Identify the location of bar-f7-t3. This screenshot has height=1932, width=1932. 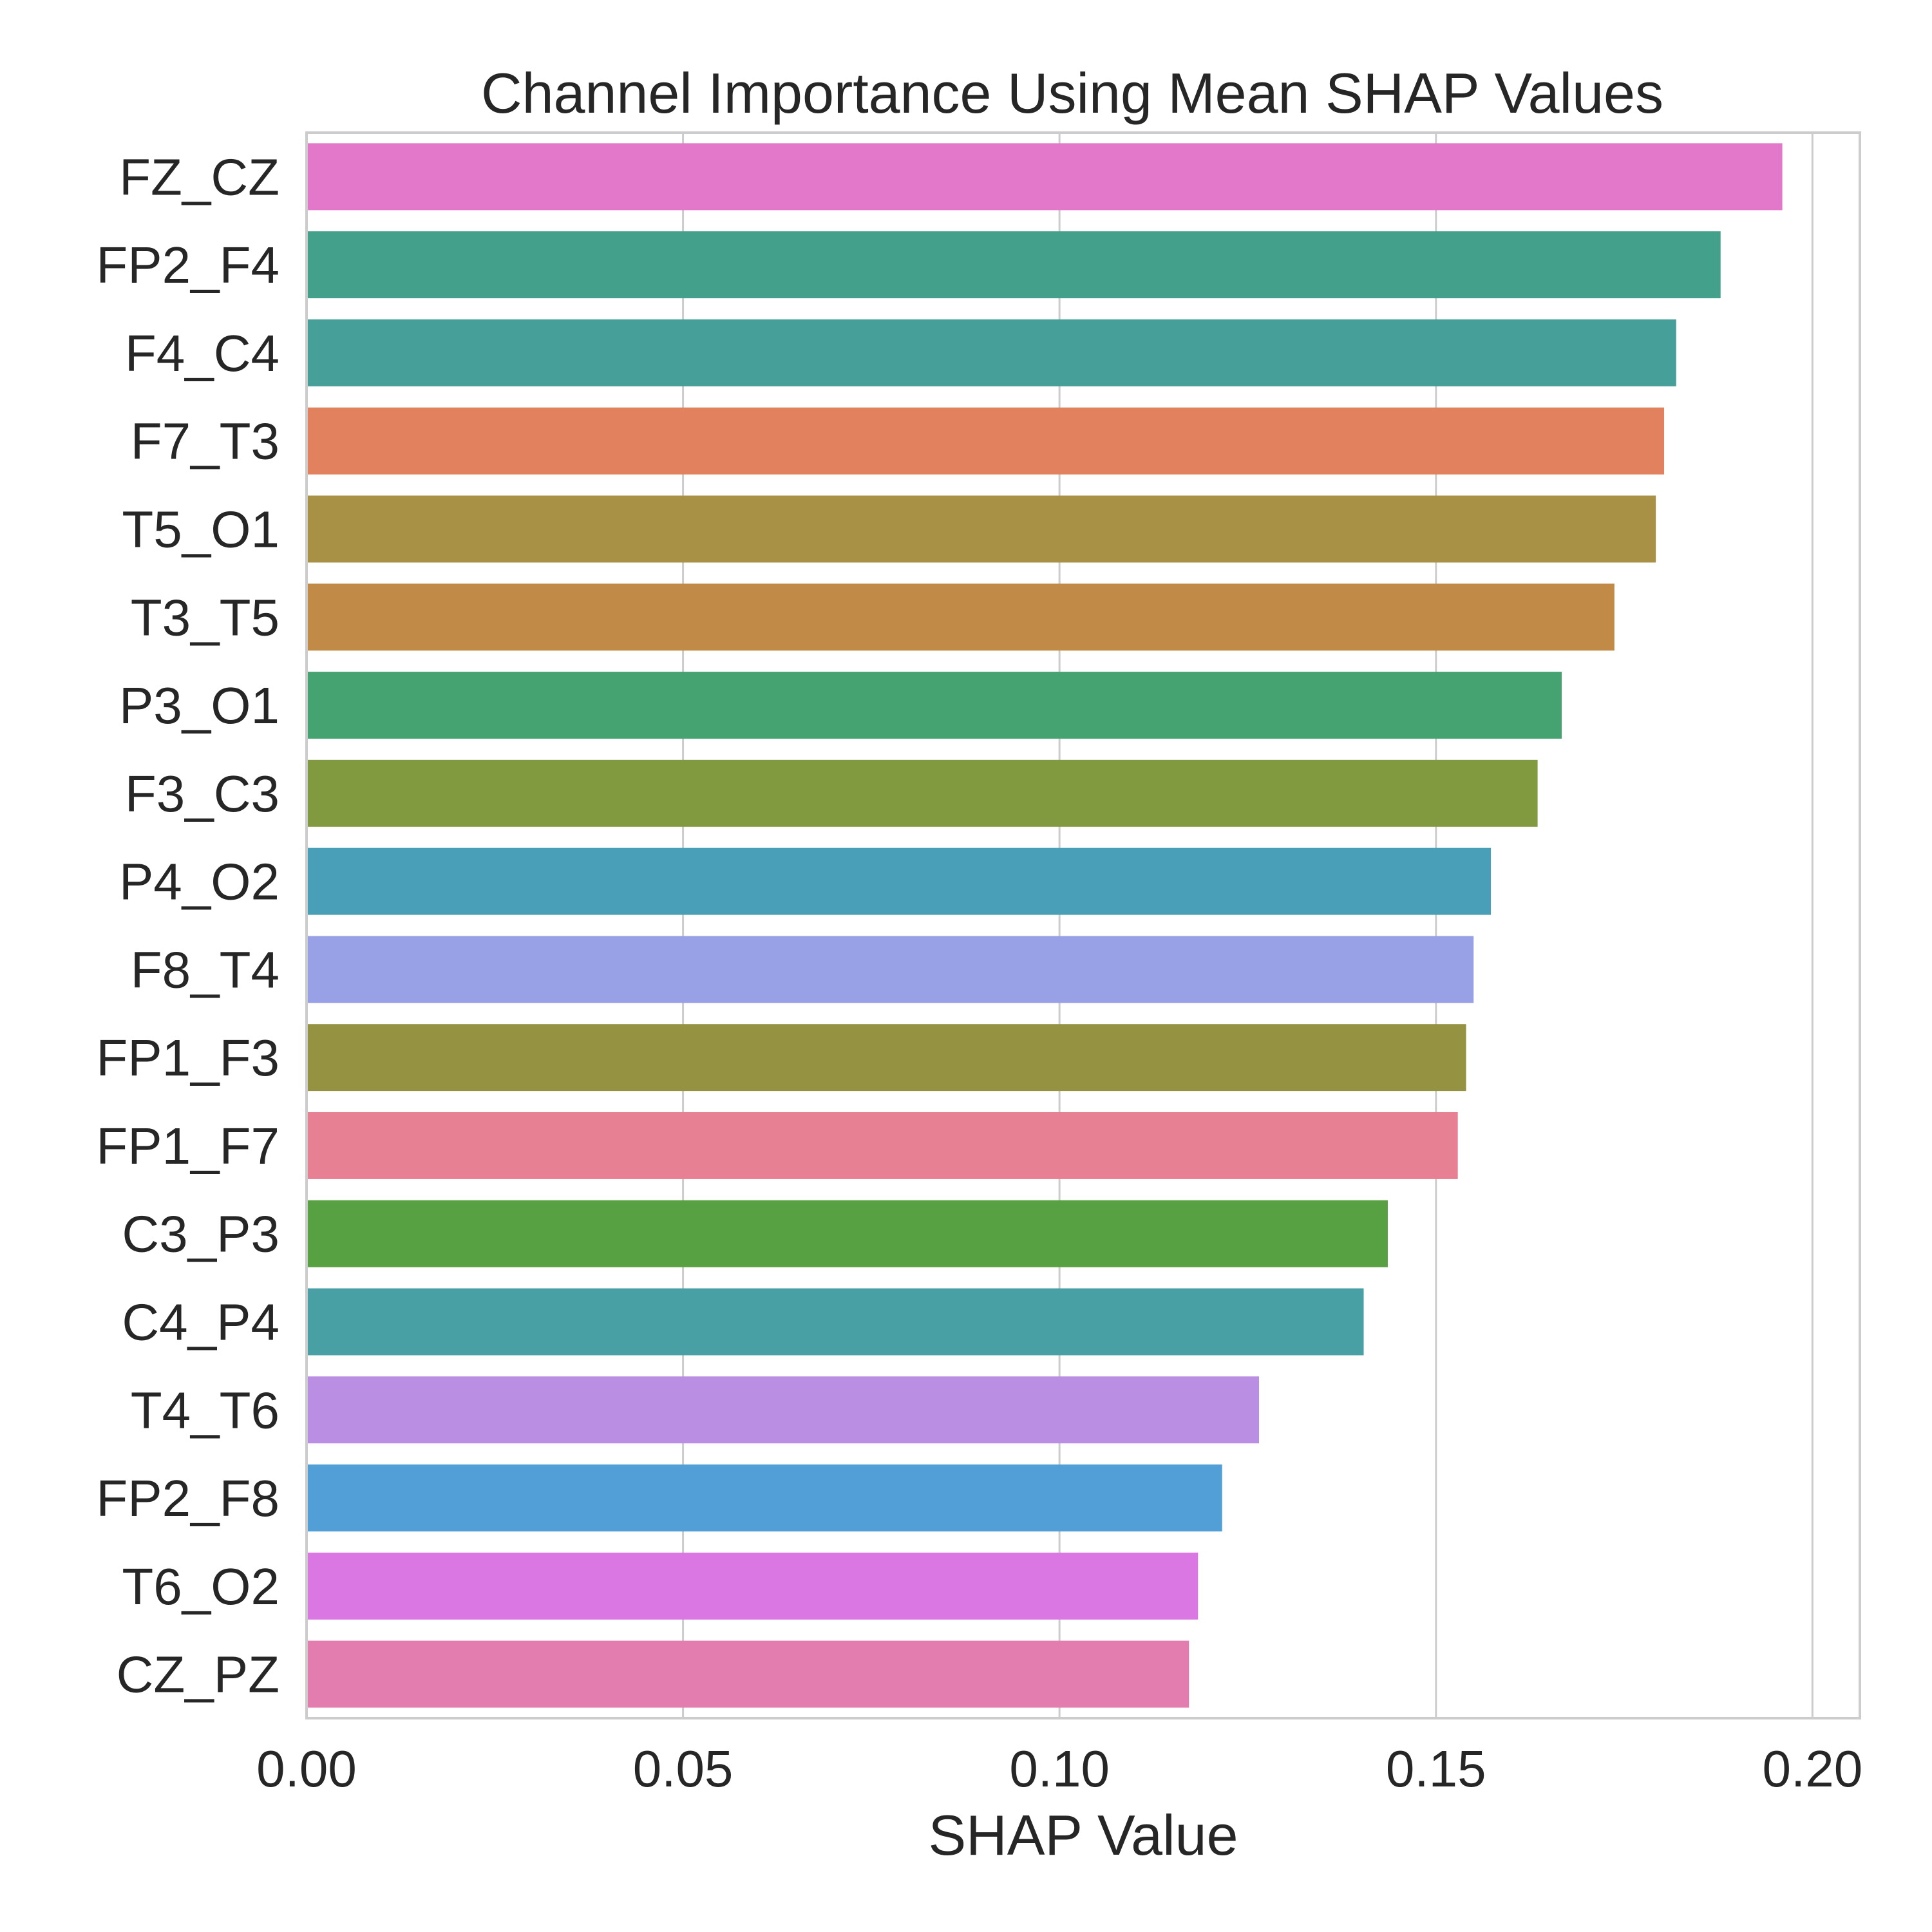
(986, 441).